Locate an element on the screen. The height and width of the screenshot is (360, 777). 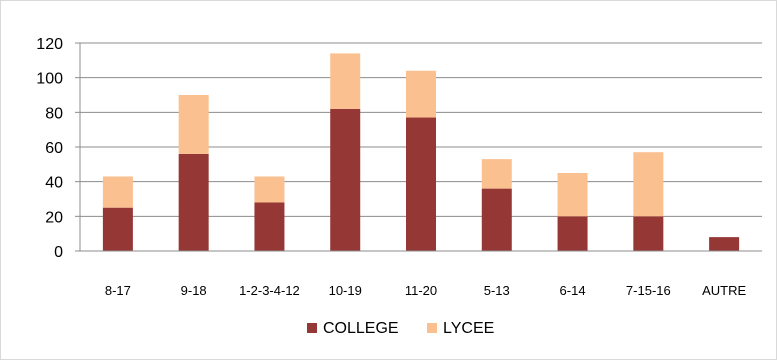
legend-swatch-lycee is located at coordinates (432, 328).